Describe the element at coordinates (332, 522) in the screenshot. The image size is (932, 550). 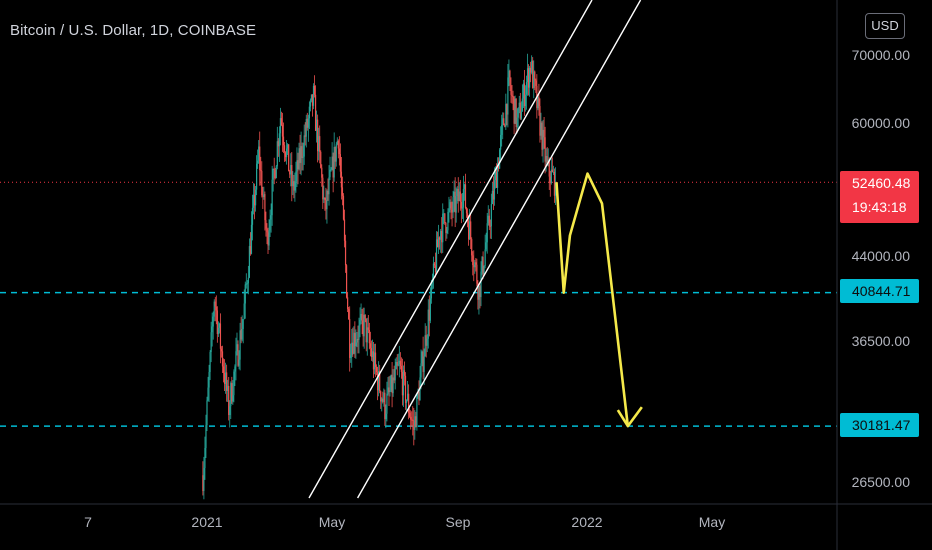
I see `x-tick-label: May` at that location.